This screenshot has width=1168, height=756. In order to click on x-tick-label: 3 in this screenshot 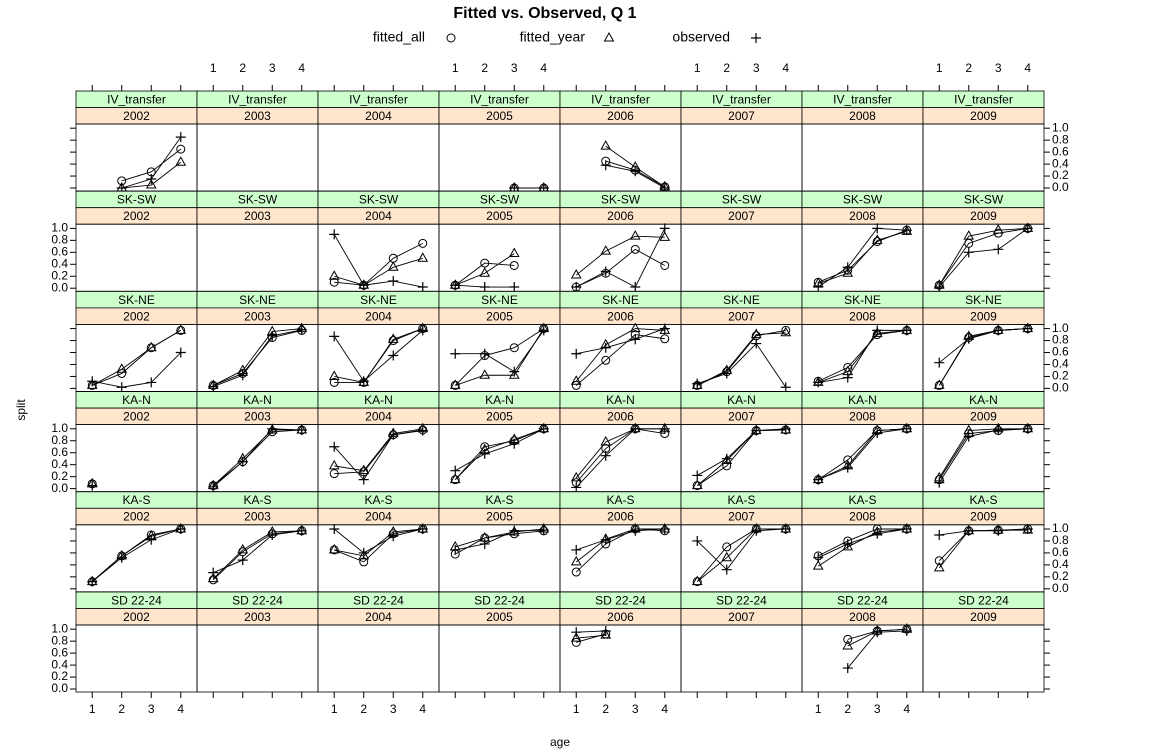, I will do `click(151, 709)`.